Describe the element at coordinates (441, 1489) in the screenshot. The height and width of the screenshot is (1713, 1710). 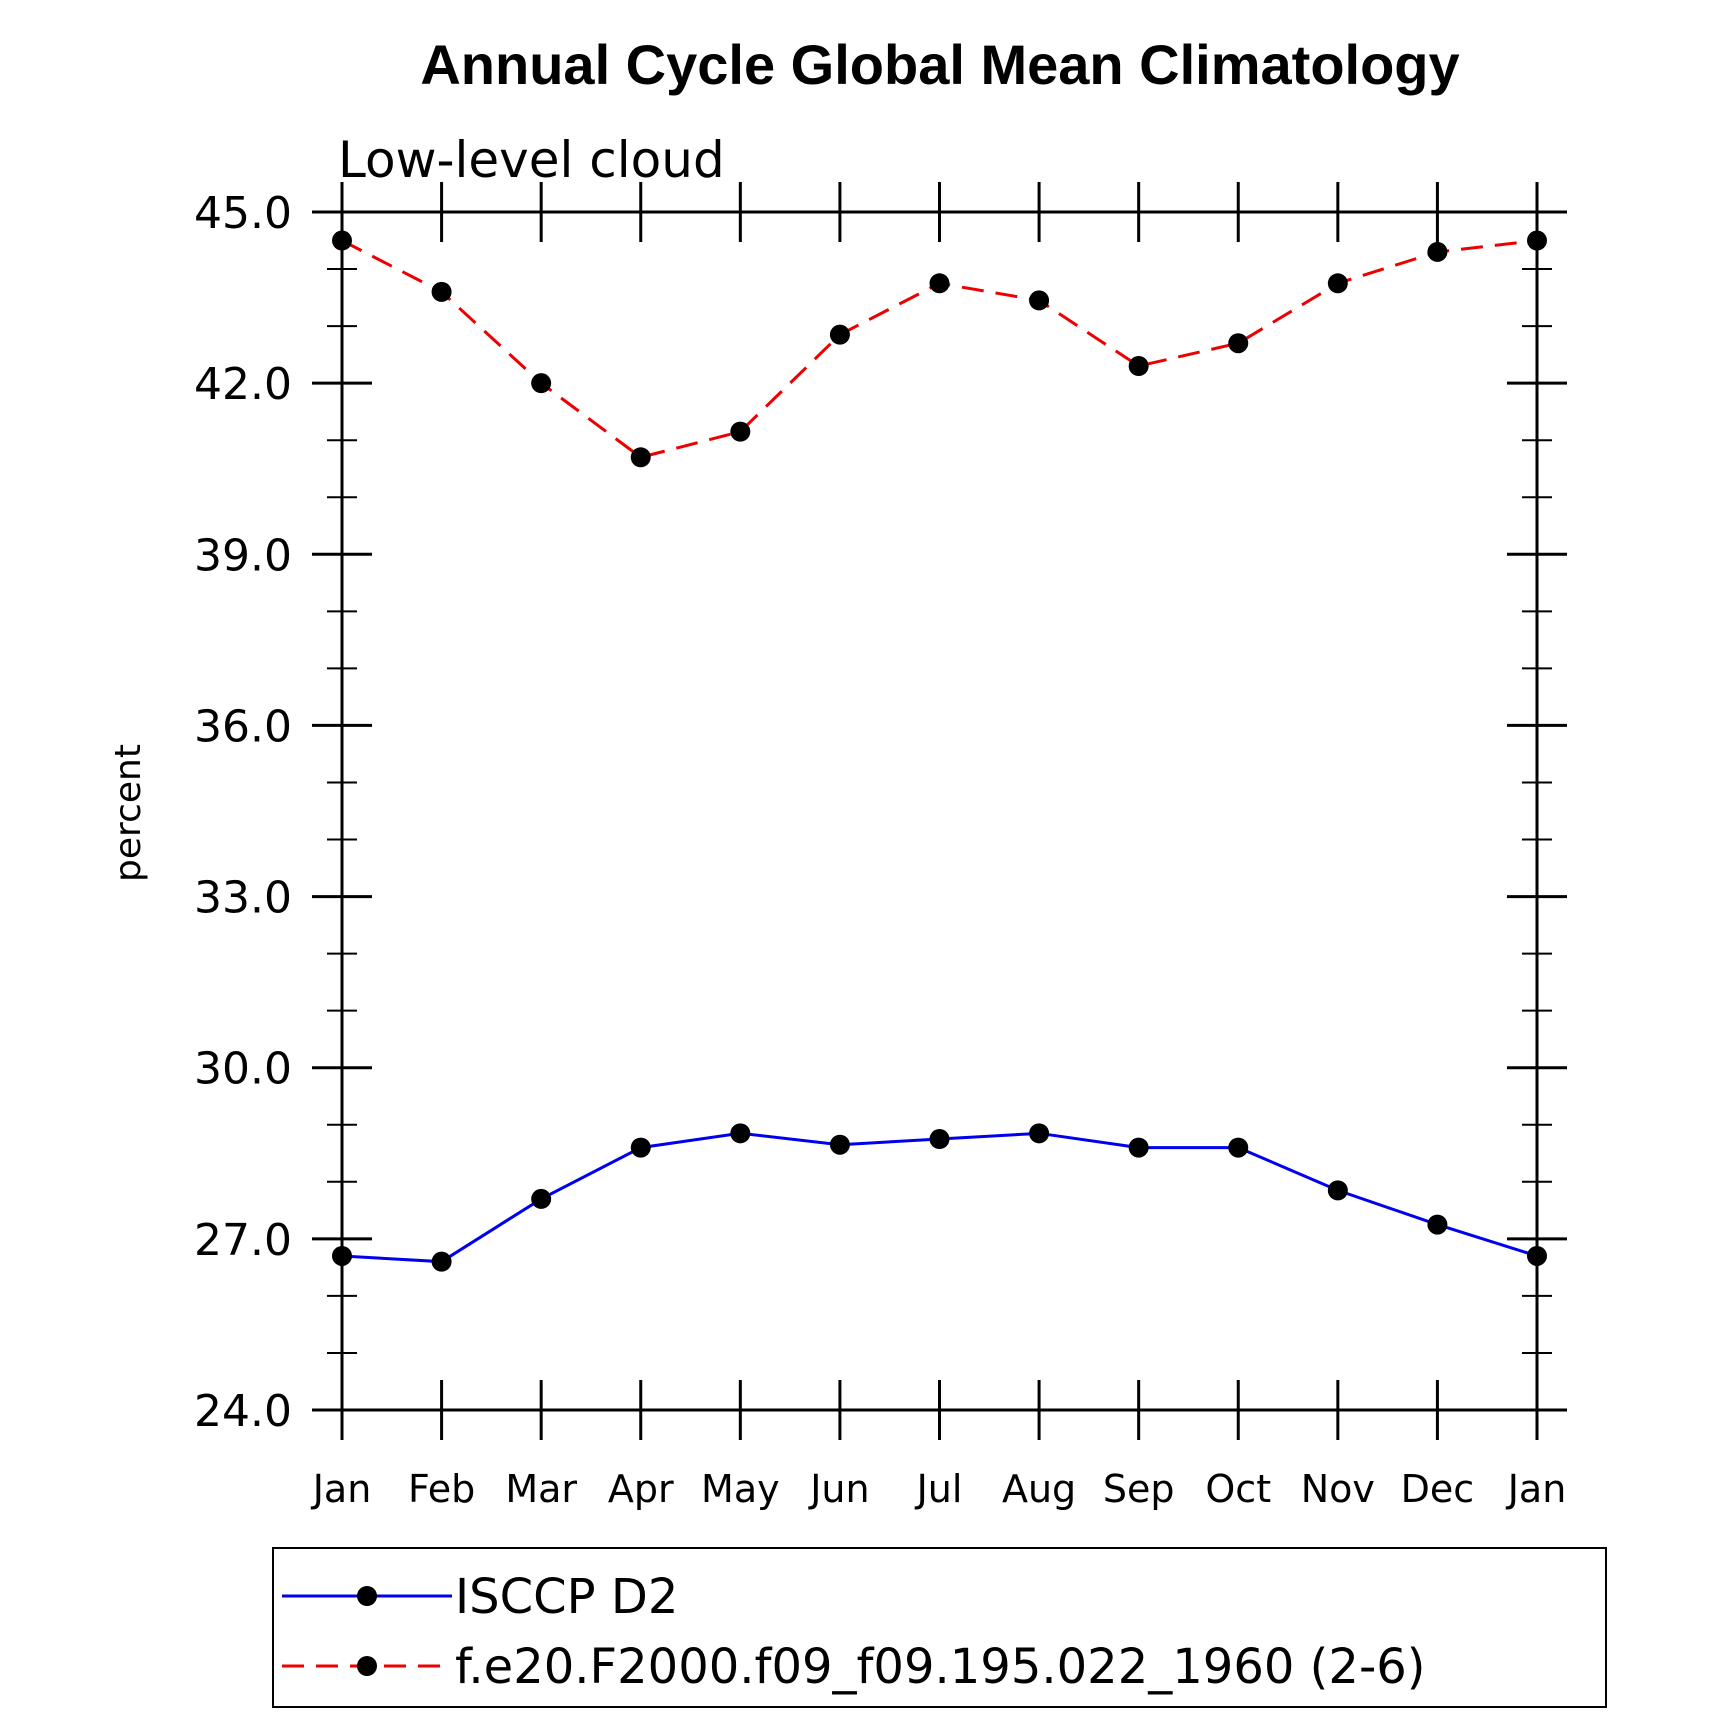
I see `x-tick-label: Feb` at that location.